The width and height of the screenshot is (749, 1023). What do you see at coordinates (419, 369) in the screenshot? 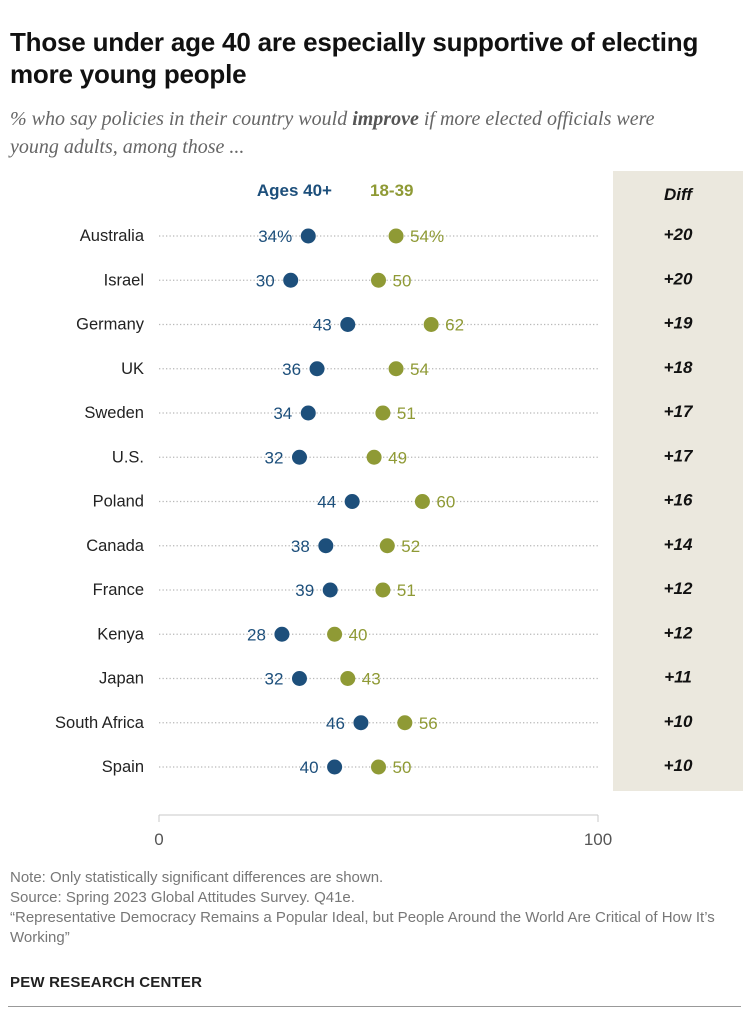
I see `younger-value-label: 54` at bounding box center [419, 369].